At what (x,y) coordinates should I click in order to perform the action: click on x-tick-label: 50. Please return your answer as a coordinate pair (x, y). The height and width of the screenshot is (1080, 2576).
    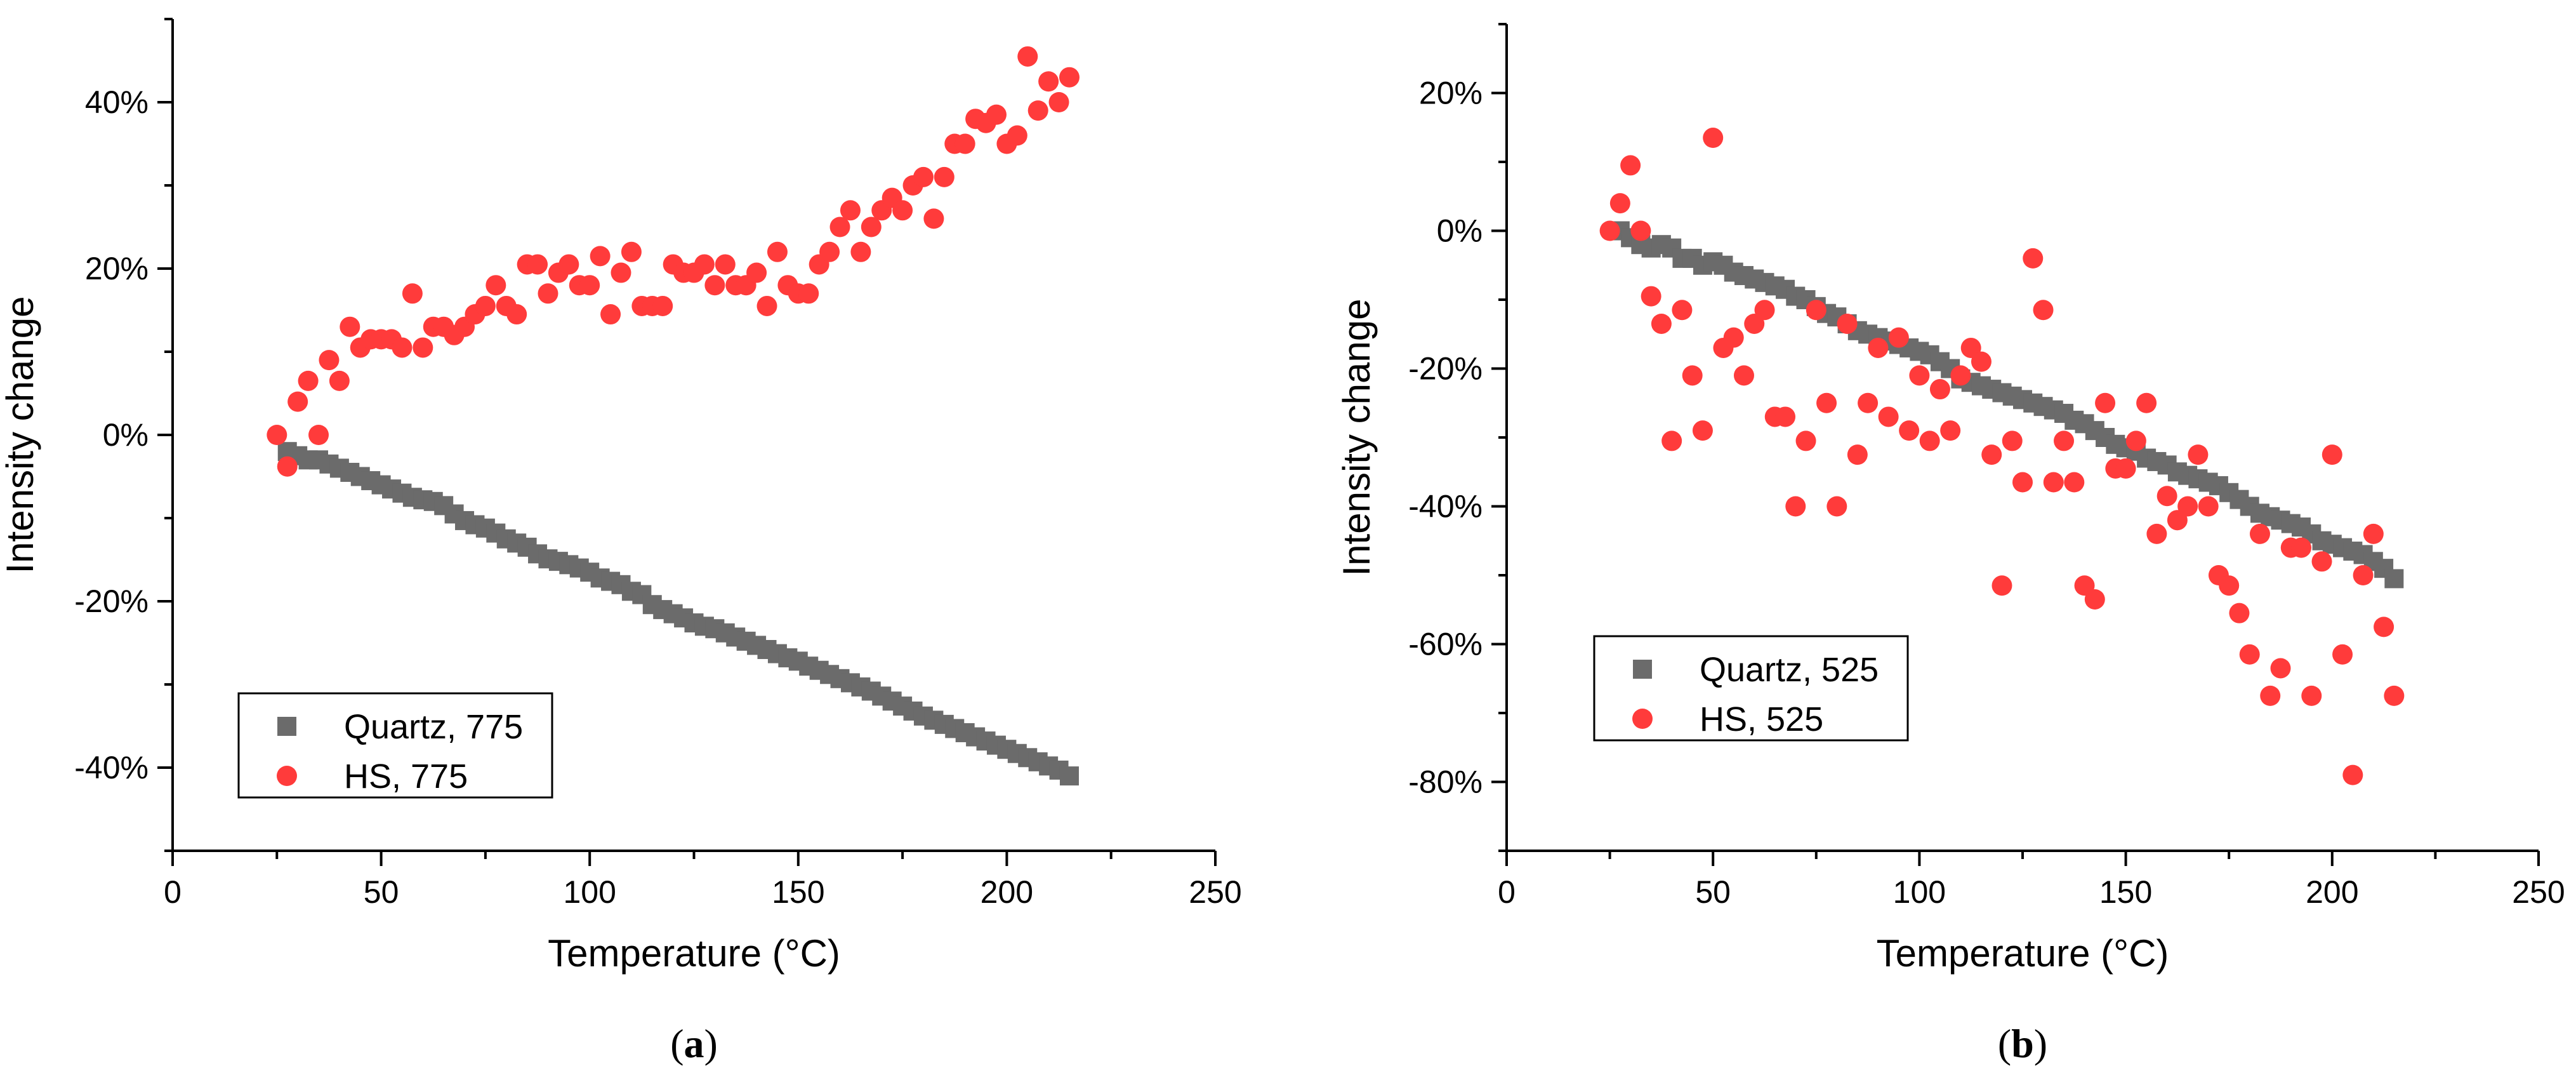
    Looking at the image, I should click on (1713, 892).